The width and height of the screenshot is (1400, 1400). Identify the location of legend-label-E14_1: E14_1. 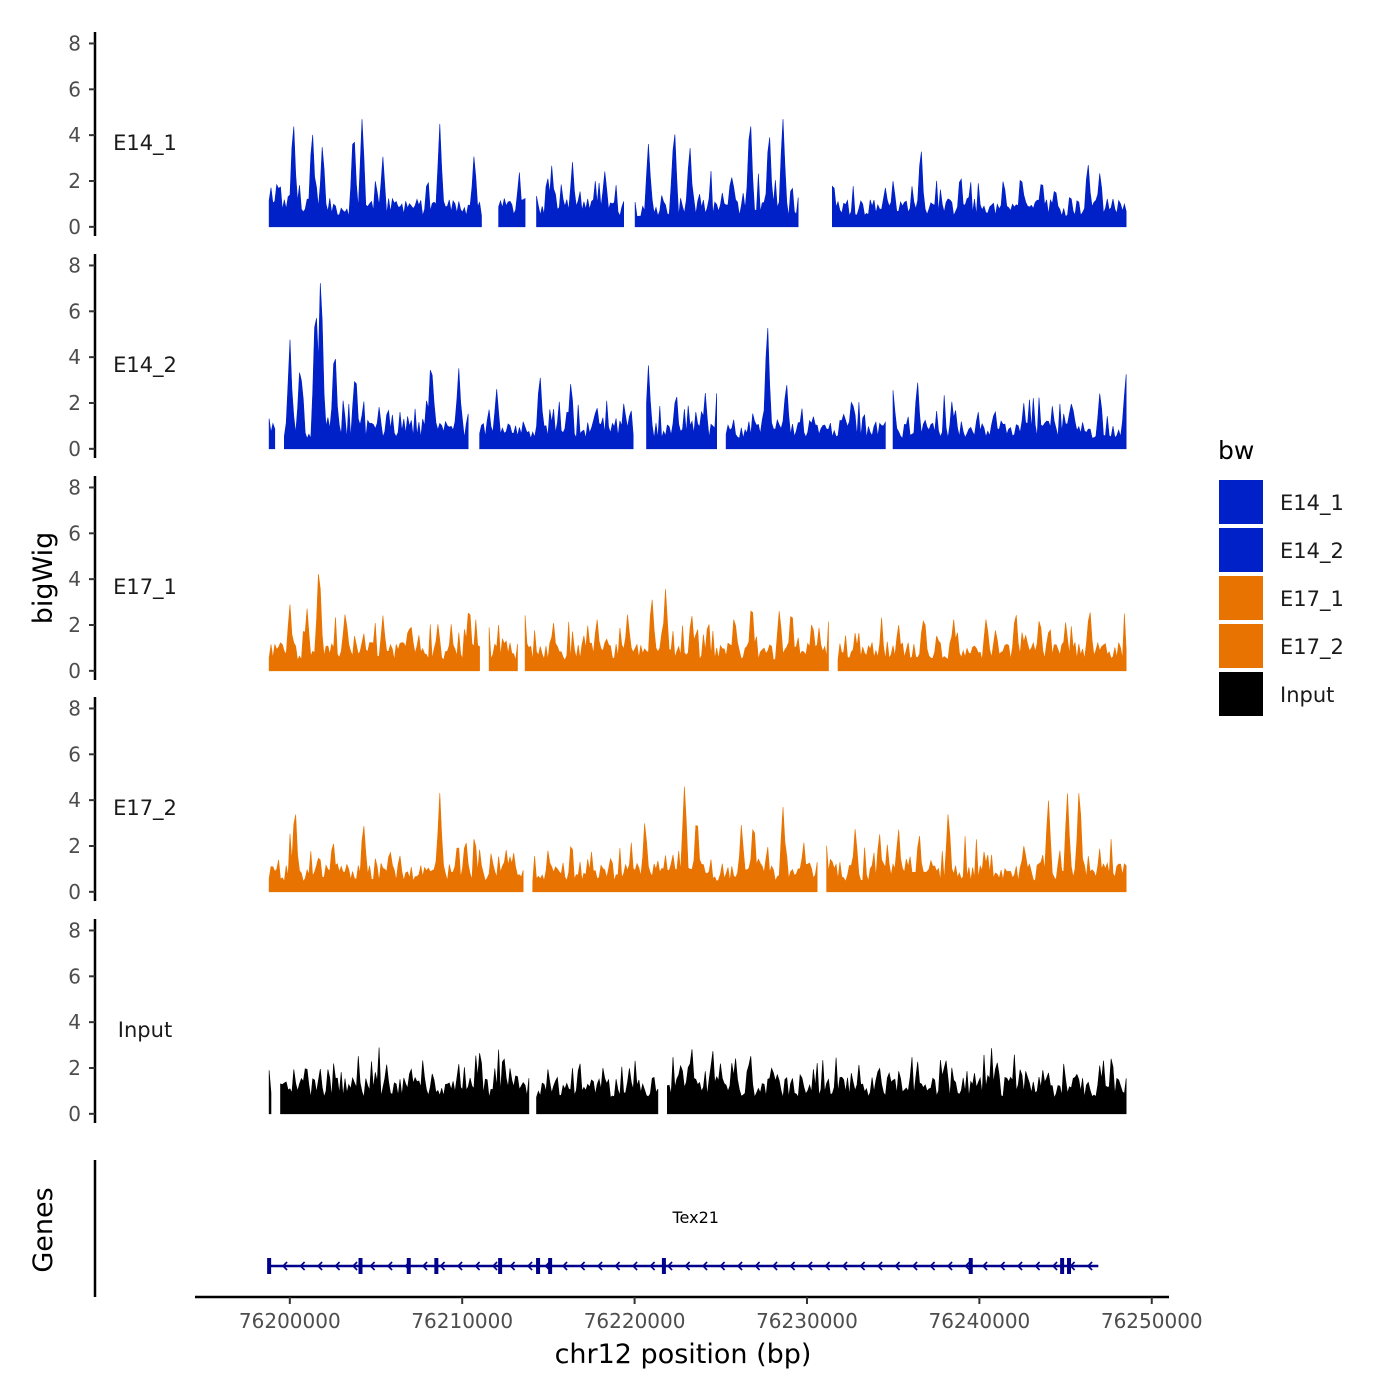
(1312, 503).